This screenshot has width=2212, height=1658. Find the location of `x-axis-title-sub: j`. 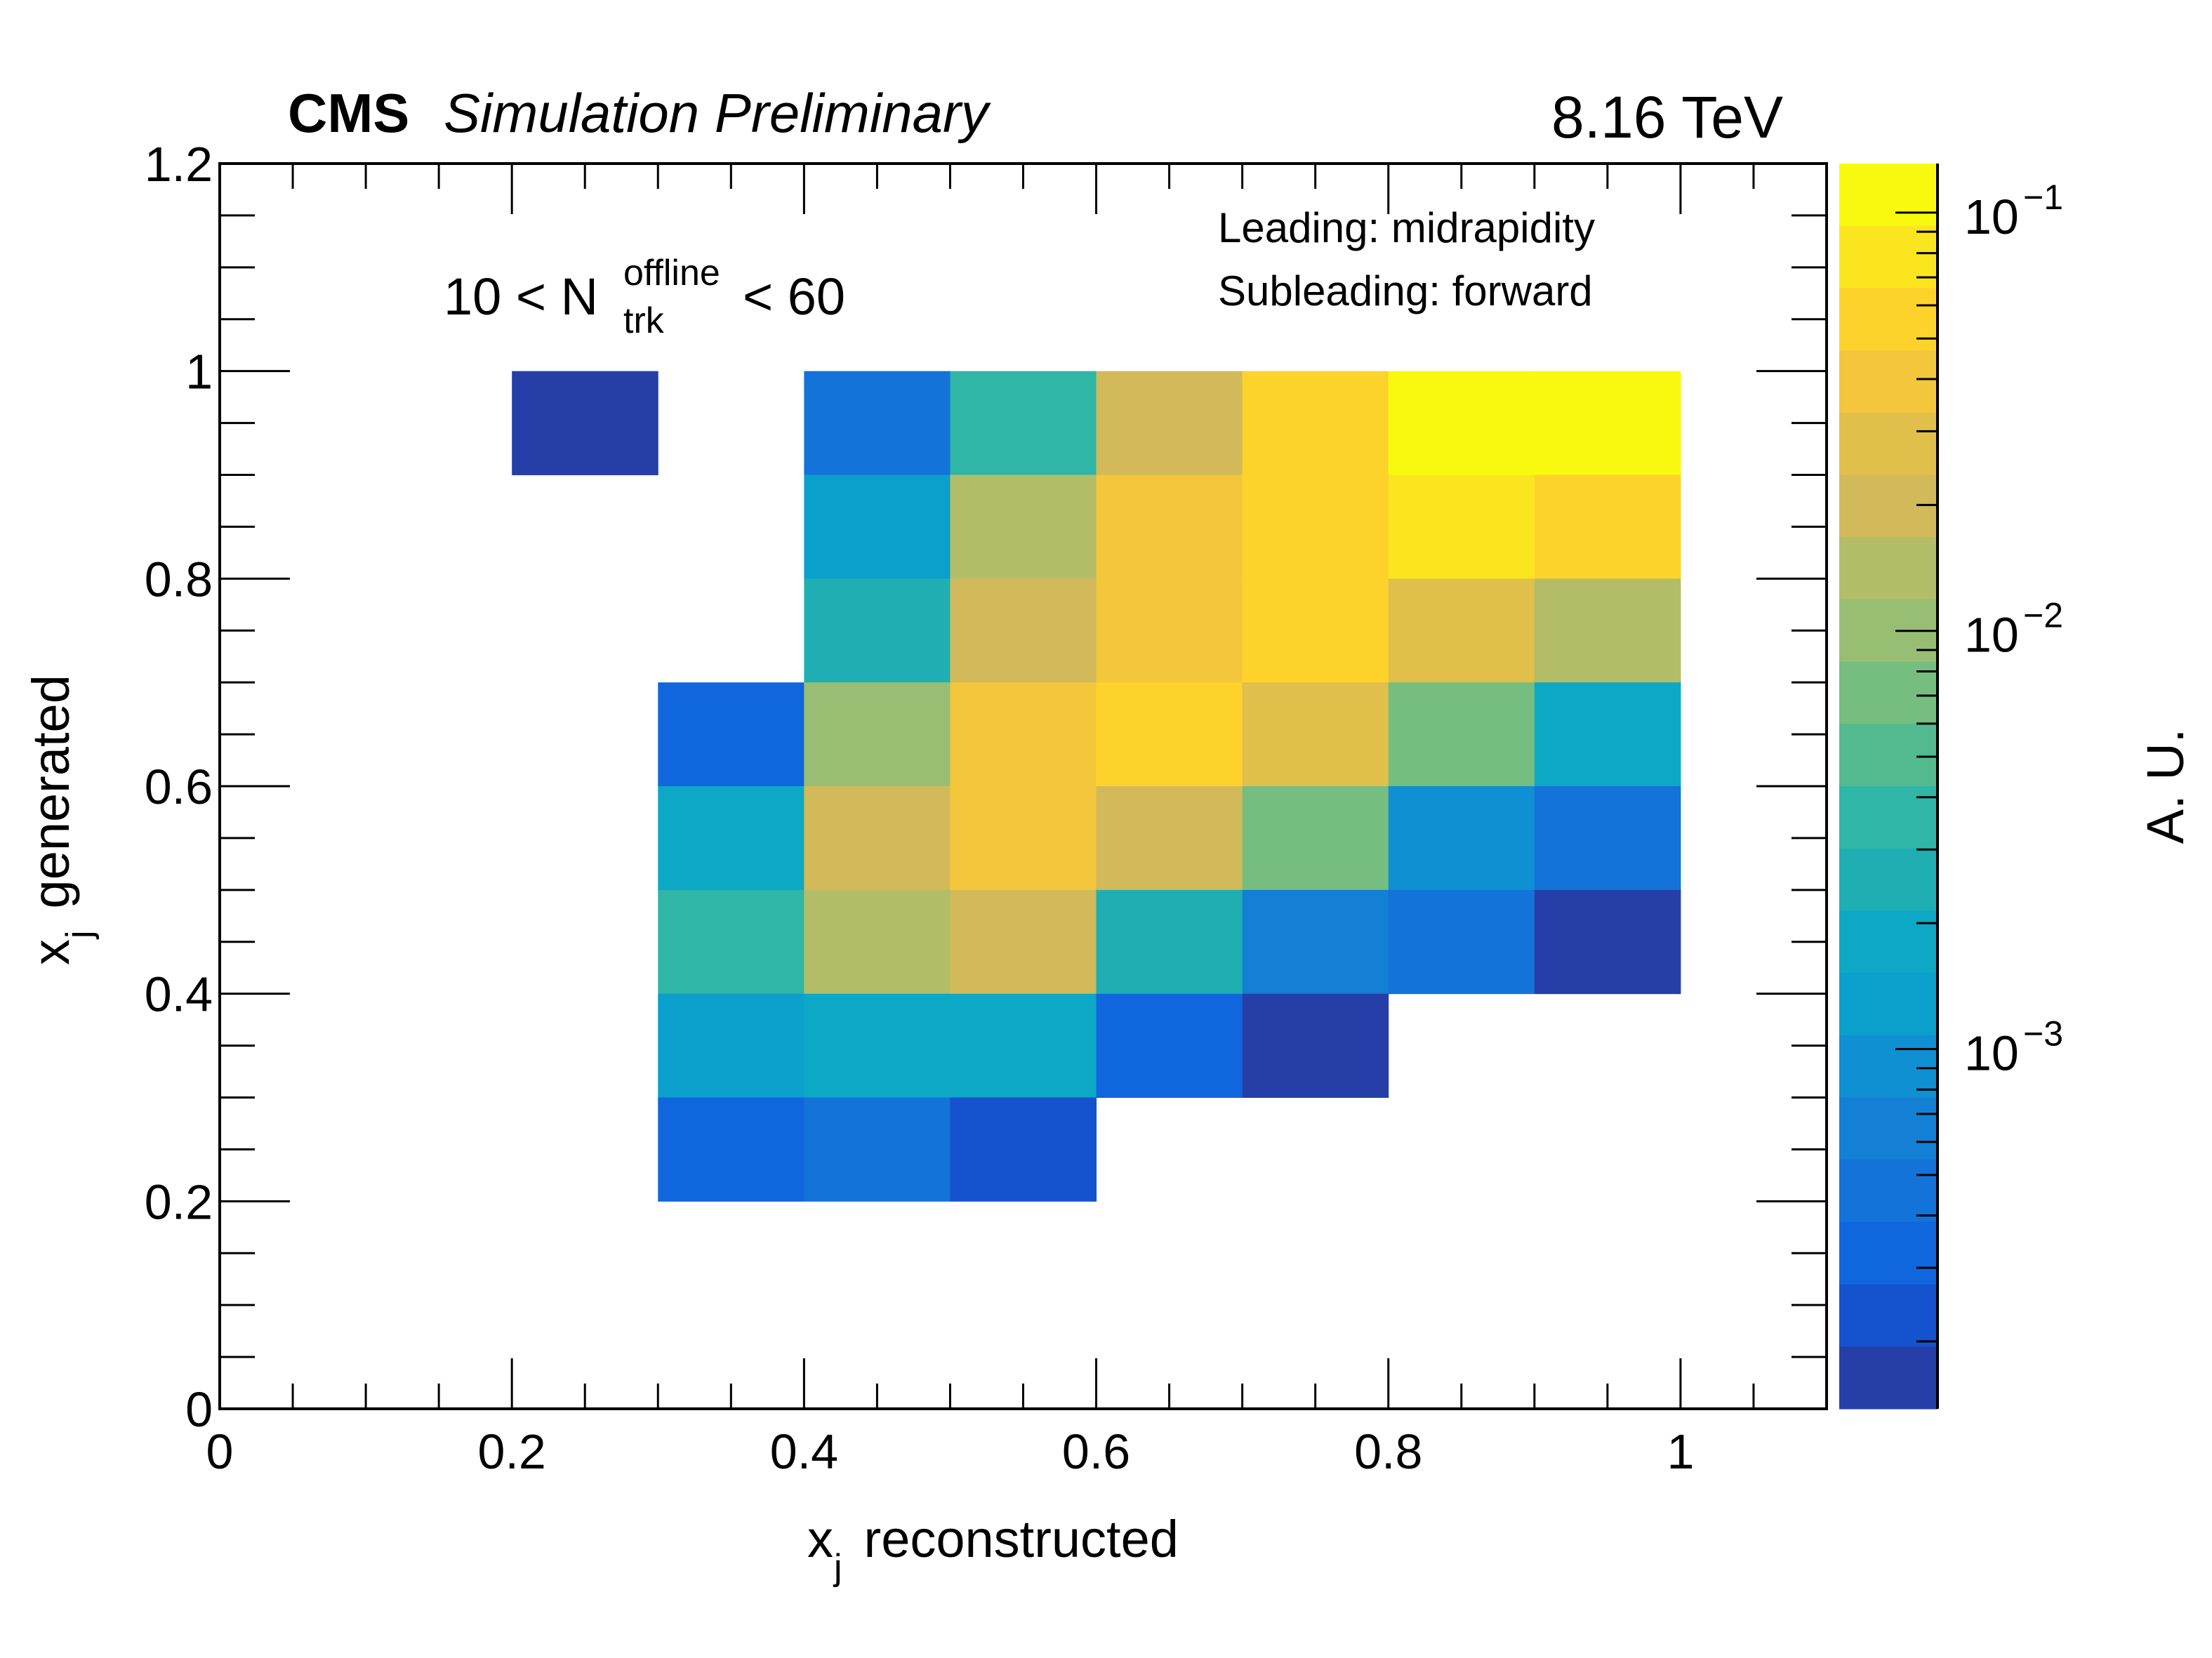

x-axis-title-sub: j is located at coordinates (838, 1567).